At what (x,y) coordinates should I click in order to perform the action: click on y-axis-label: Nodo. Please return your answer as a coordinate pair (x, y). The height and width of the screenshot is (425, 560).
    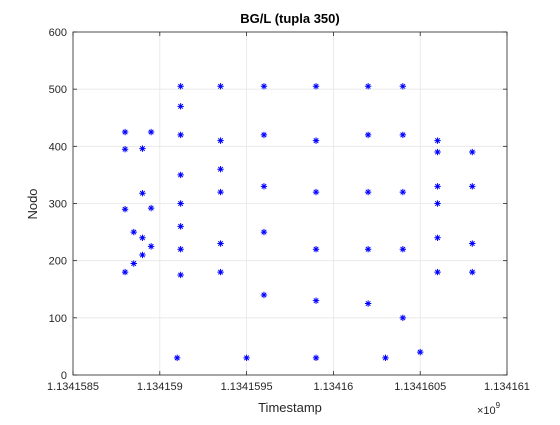
    Looking at the image, I should click on (32, 203).